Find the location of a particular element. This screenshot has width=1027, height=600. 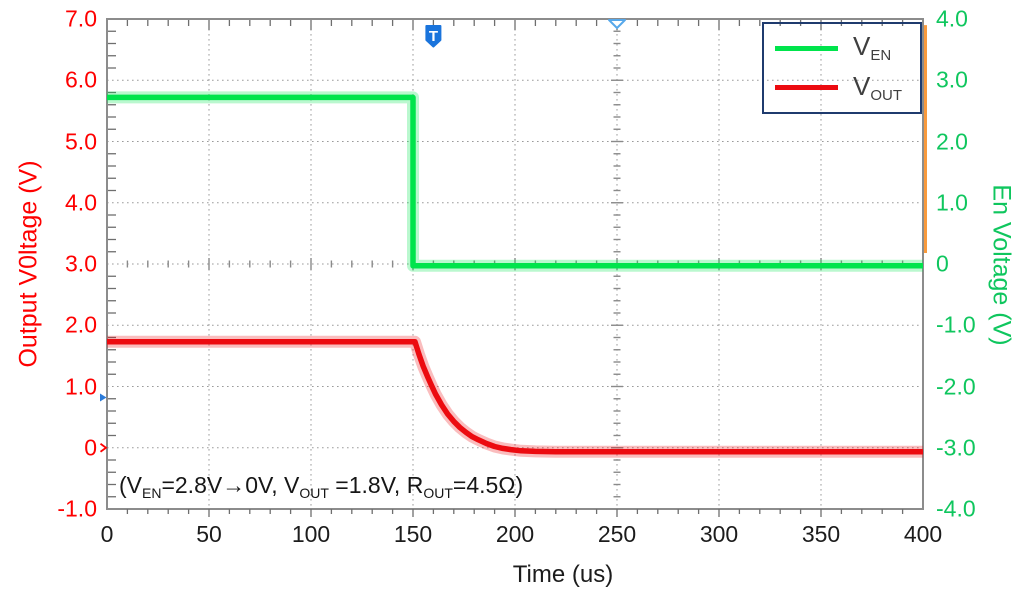

right-tick-label: 3.0 is located at coordinates (952, 79).